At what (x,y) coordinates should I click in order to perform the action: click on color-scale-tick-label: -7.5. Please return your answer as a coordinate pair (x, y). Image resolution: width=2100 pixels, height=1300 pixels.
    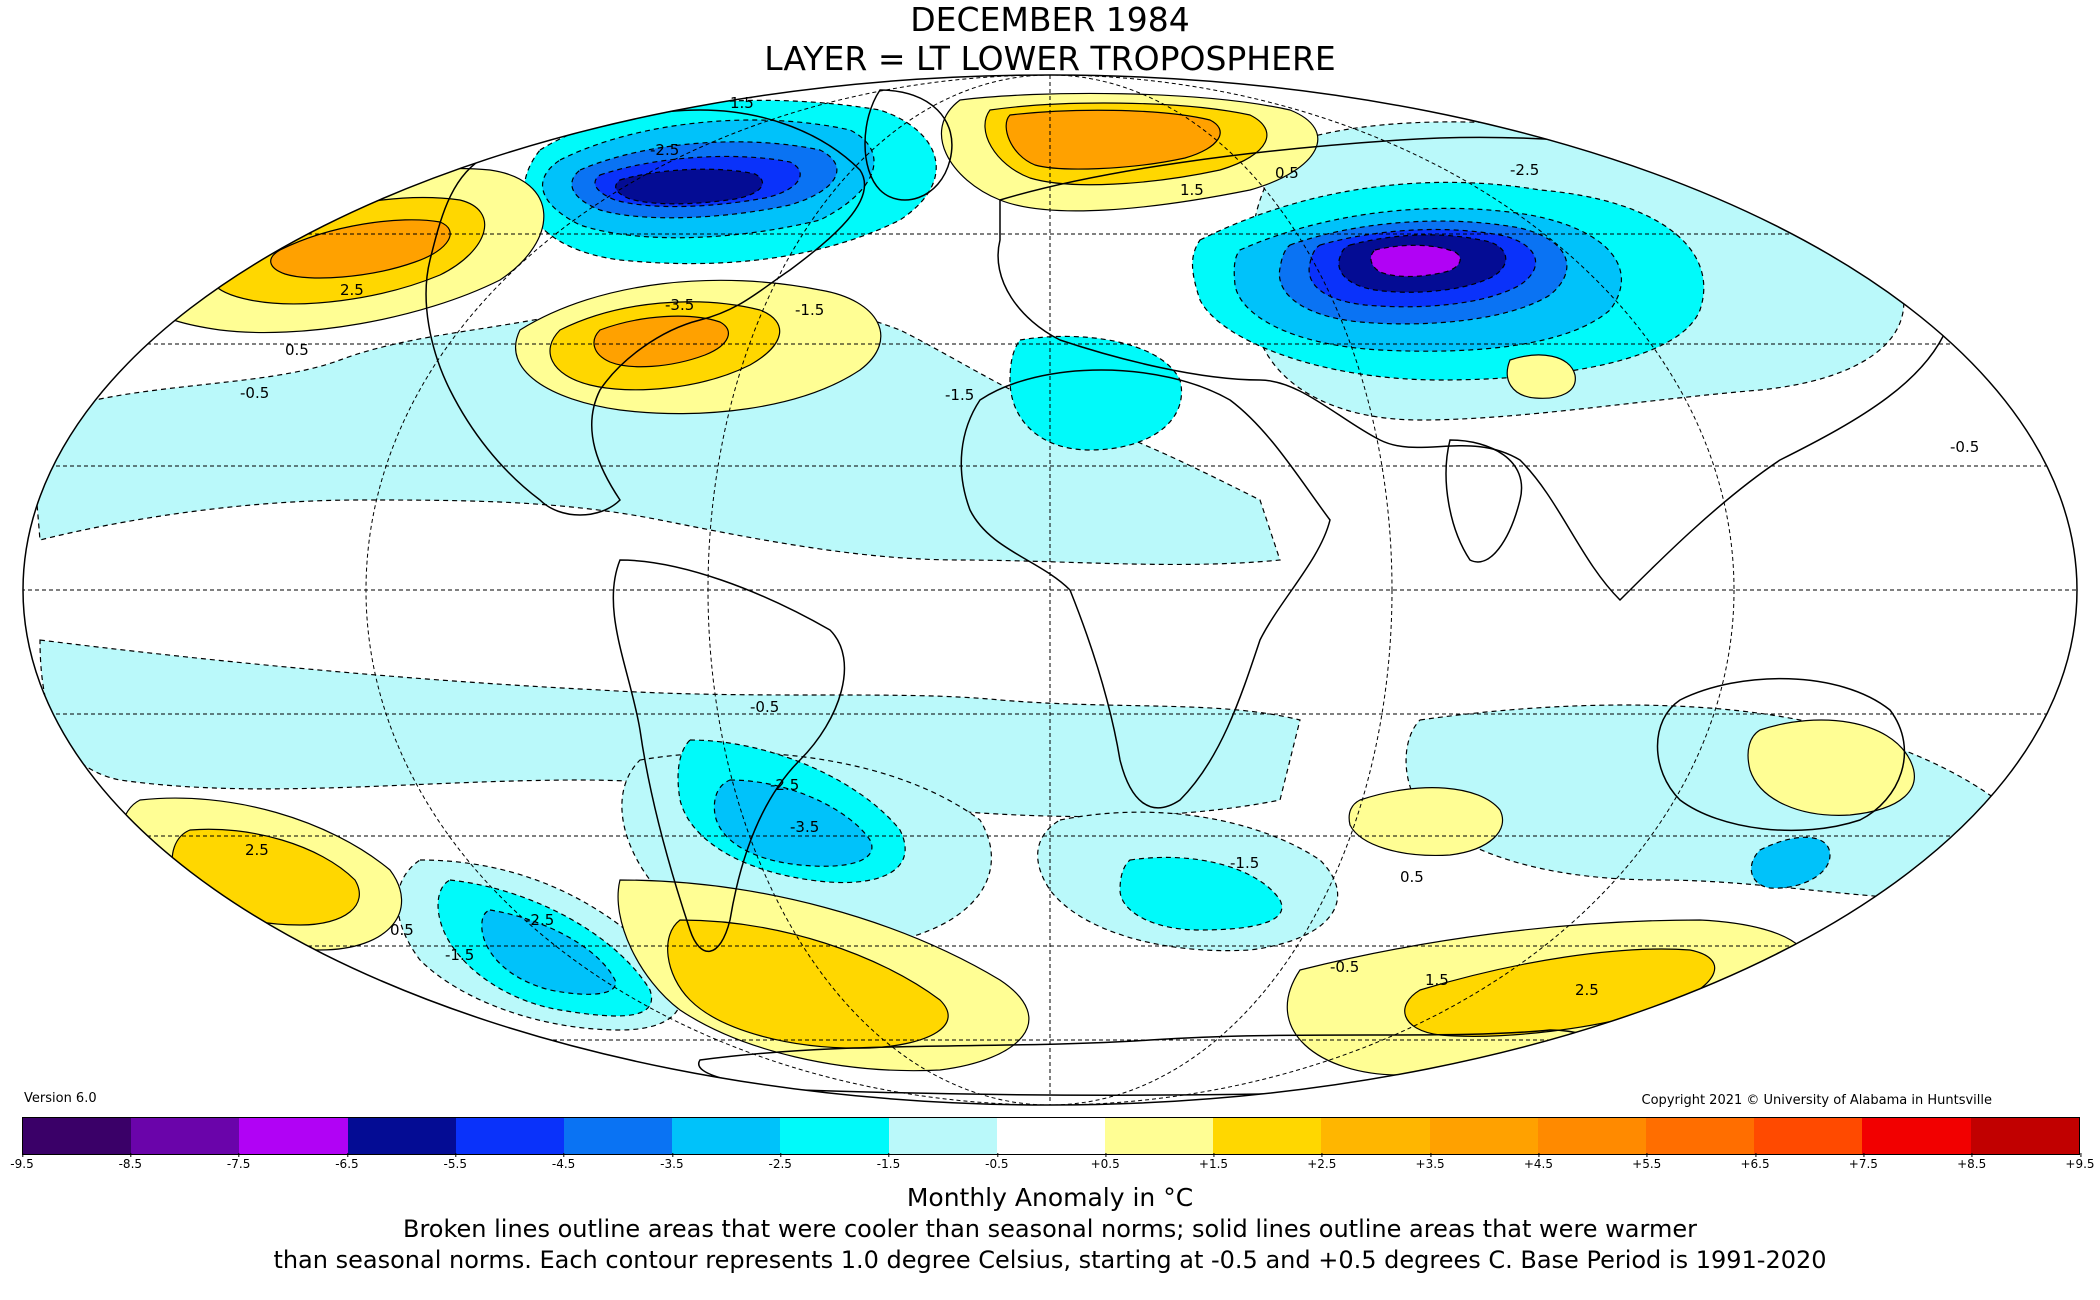
    Looking at the image, I should click on (238, 1162).